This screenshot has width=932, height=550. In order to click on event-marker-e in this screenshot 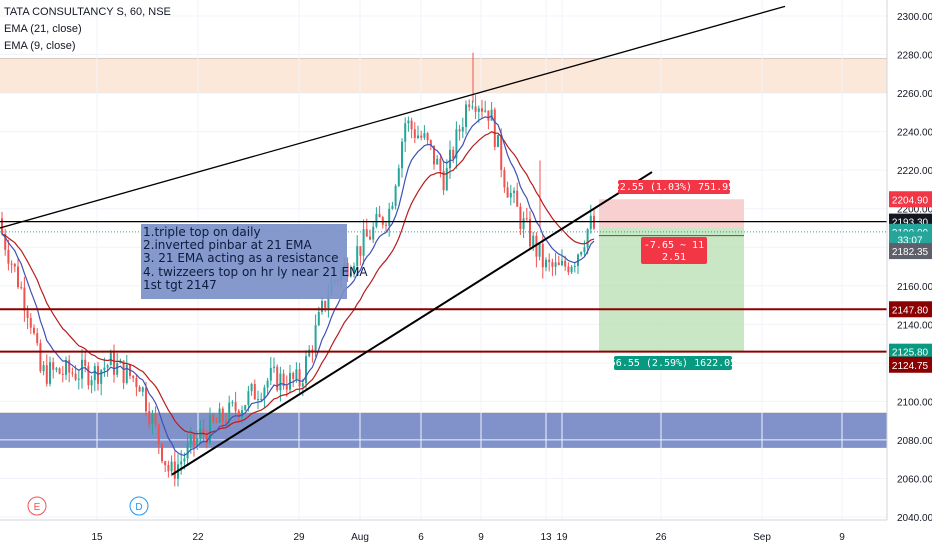, I will do `click(37, 506)`.